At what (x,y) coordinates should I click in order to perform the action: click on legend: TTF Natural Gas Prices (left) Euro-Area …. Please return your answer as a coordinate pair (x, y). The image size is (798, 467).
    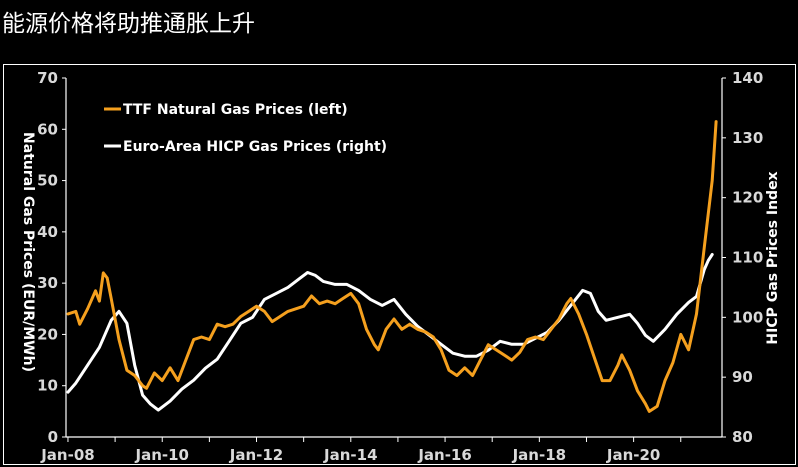
    Looking at the image, I should click on (245, 128).